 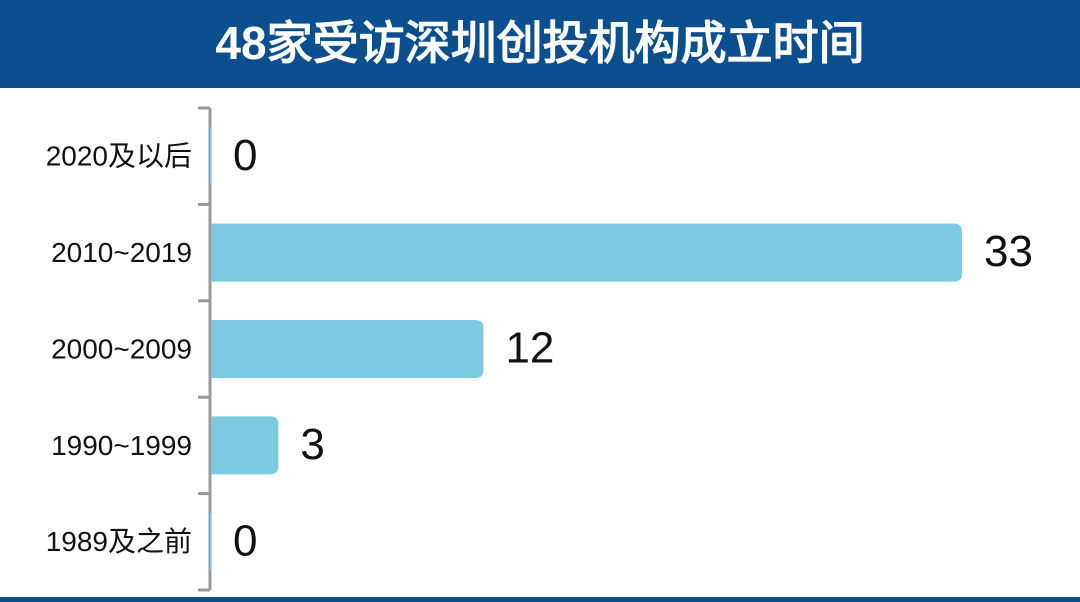 I want to click on value-label: 3, so click(x=312, y=444).